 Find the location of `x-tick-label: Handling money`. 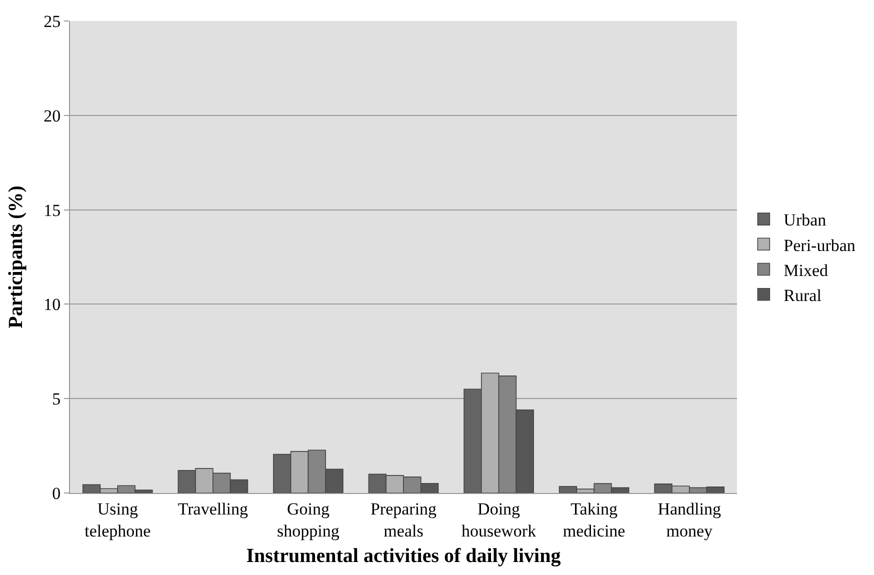

x-tick-label: Handling money is located at coordinates (690, 519).